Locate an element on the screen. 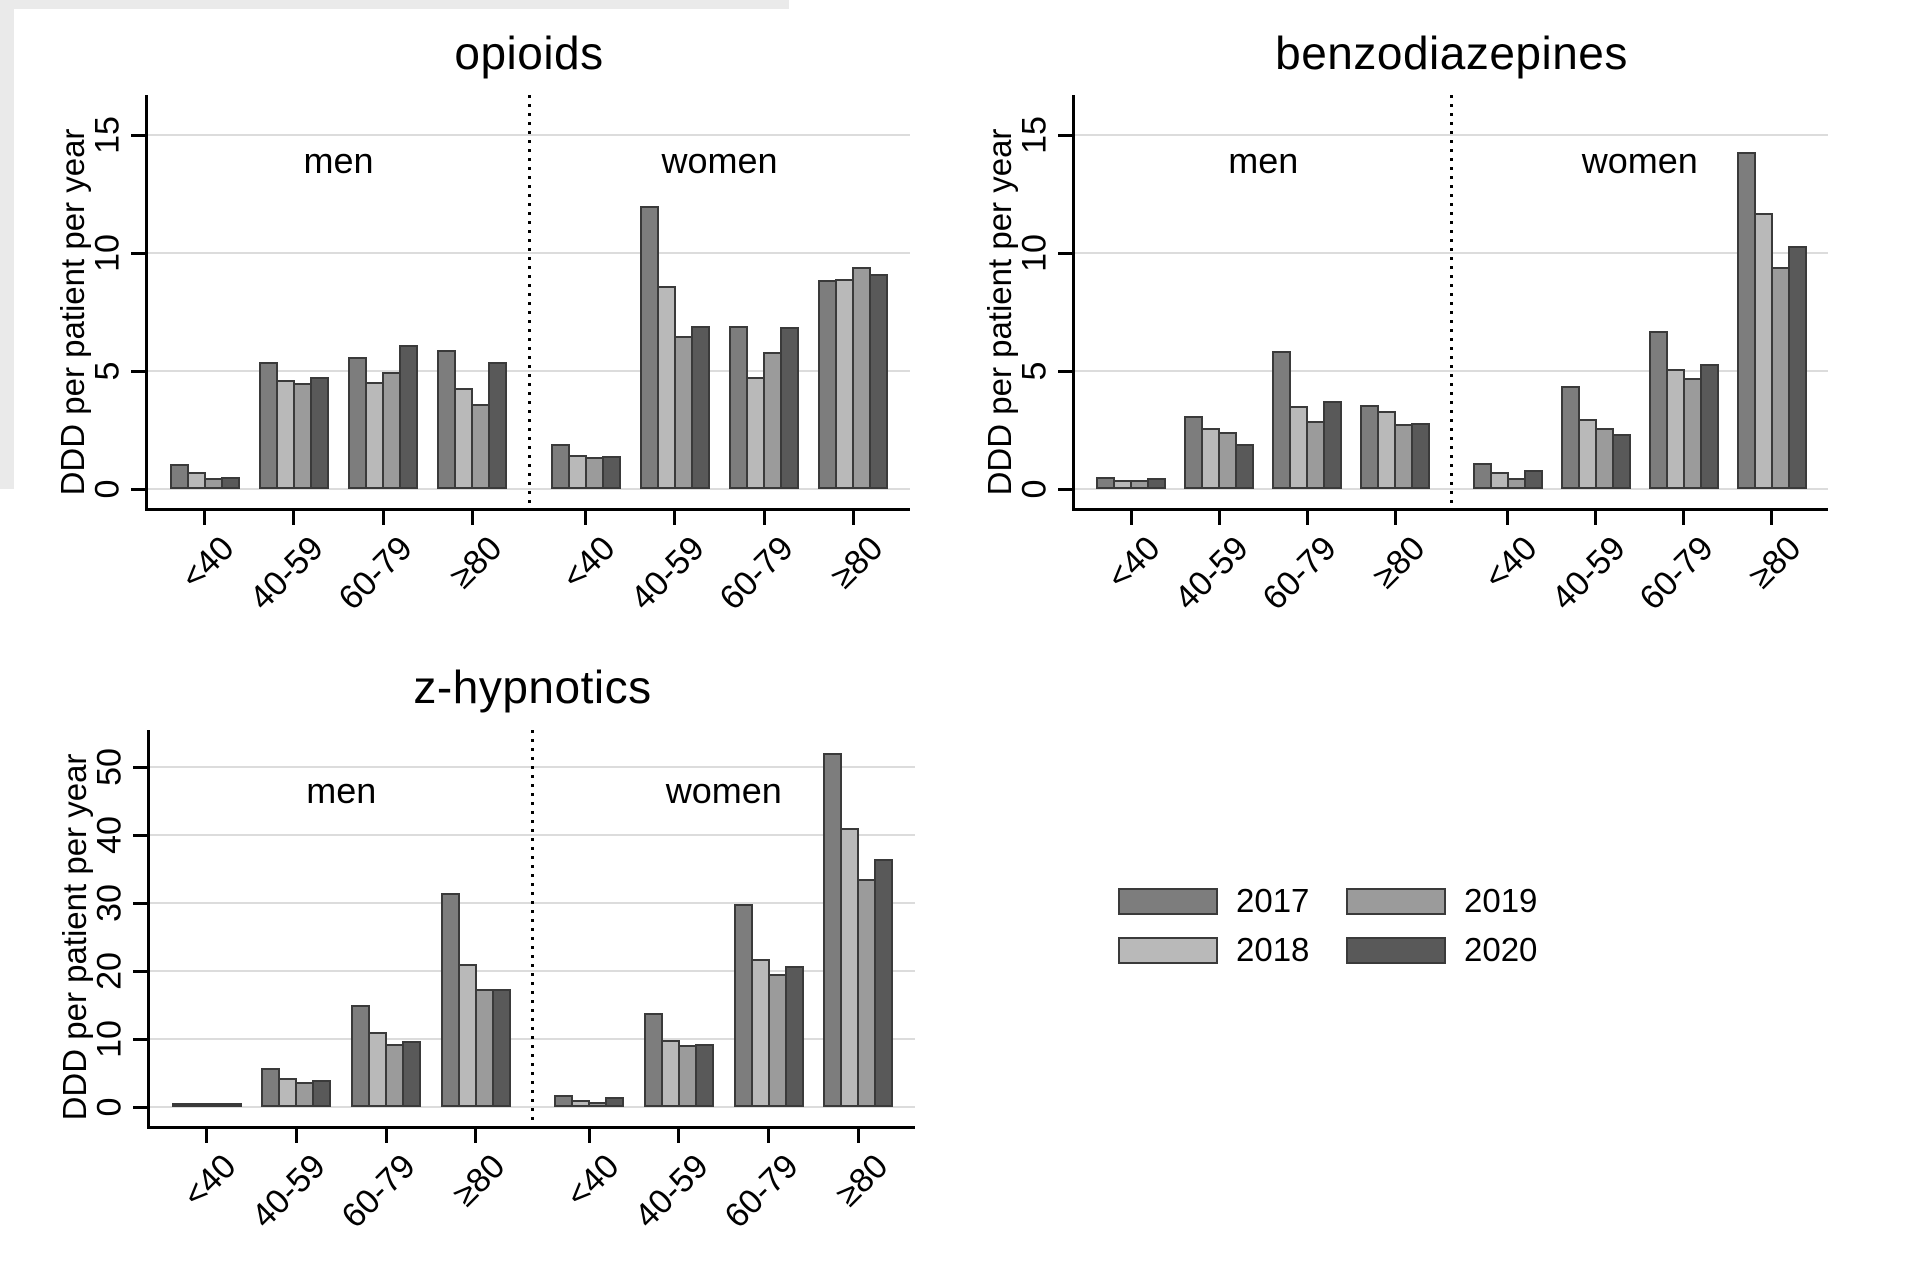  legend-label-2020: 2020 is located at coordinates (1501, 949).